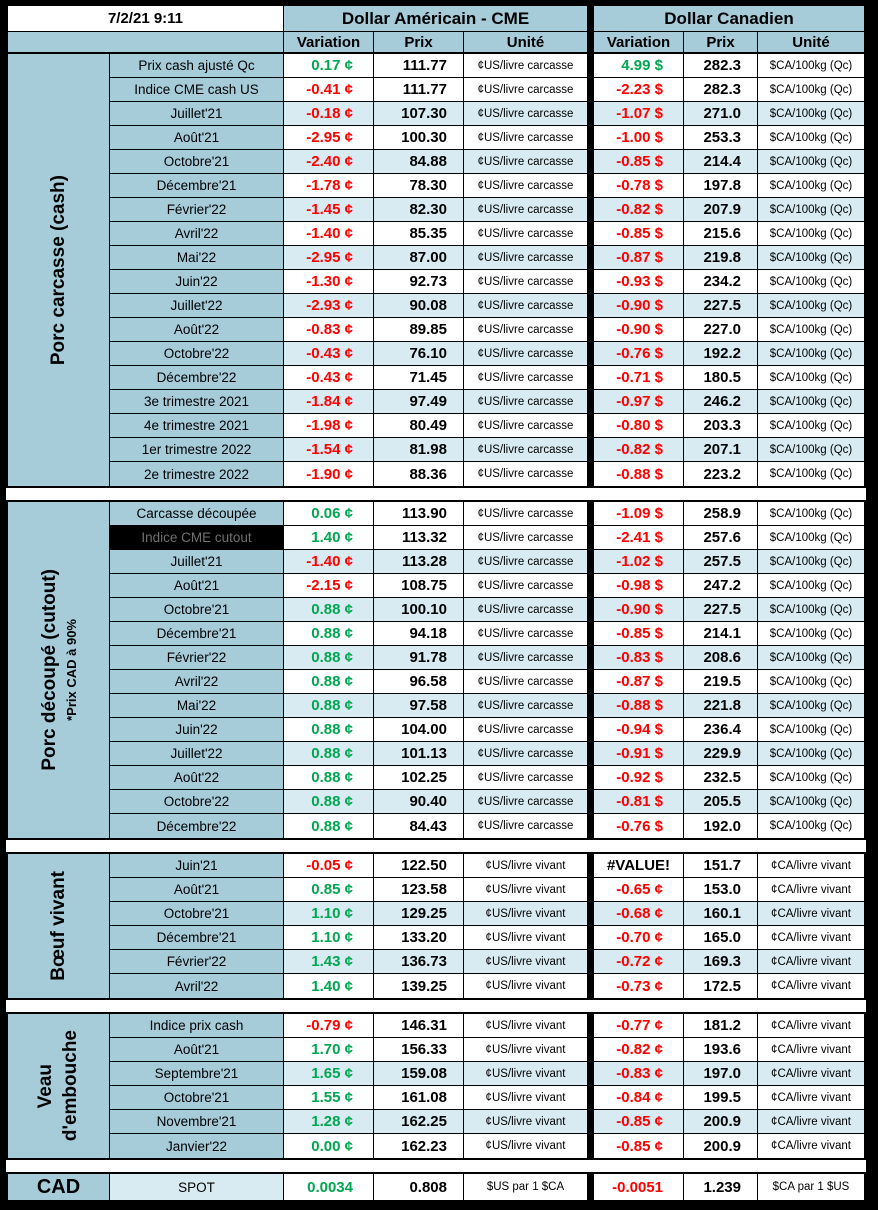  What do you see at coordinates (639, 778) in the screenshot?
I see `ca-variation-cell: -0.92 $` at bounding box center [639, 778].